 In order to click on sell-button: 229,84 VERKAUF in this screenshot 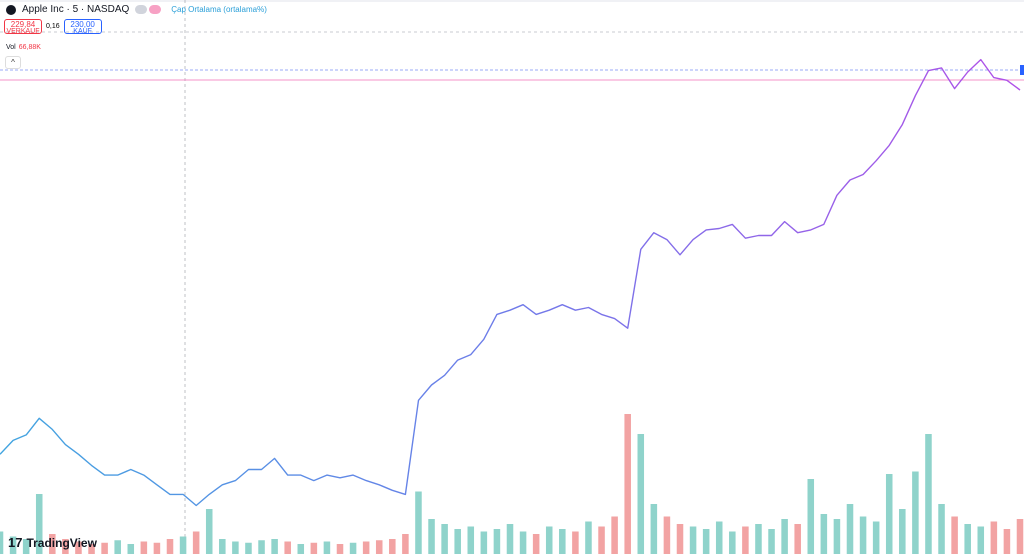, I will do `click(23, 27)`.